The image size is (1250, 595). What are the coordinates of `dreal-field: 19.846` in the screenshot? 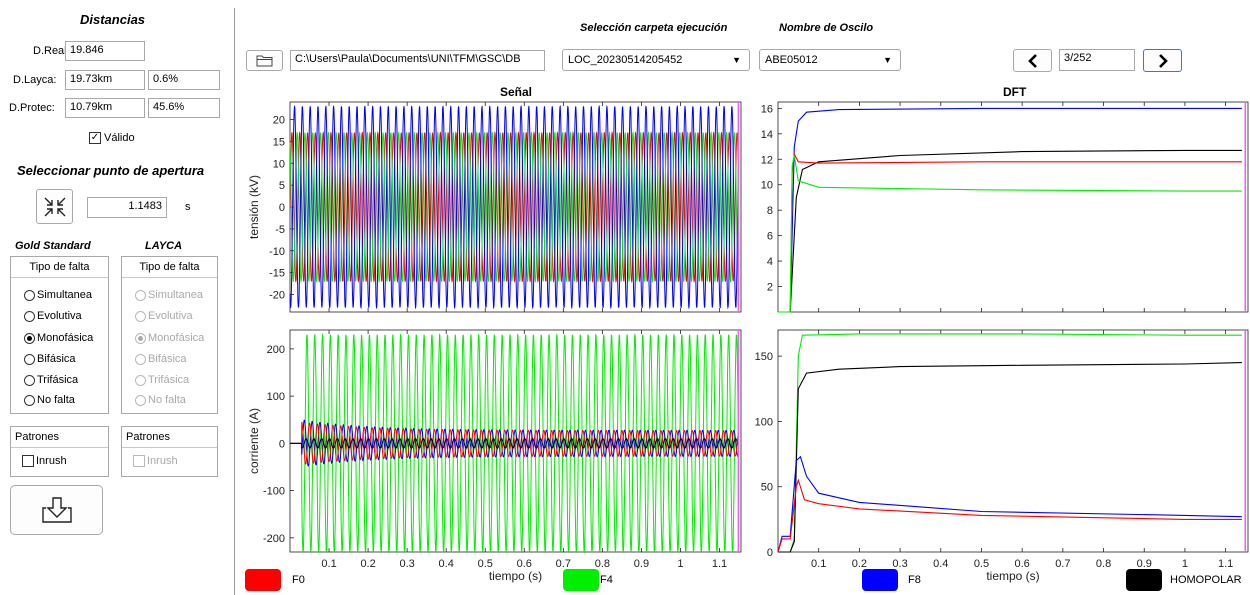 It's located at (105, 51).